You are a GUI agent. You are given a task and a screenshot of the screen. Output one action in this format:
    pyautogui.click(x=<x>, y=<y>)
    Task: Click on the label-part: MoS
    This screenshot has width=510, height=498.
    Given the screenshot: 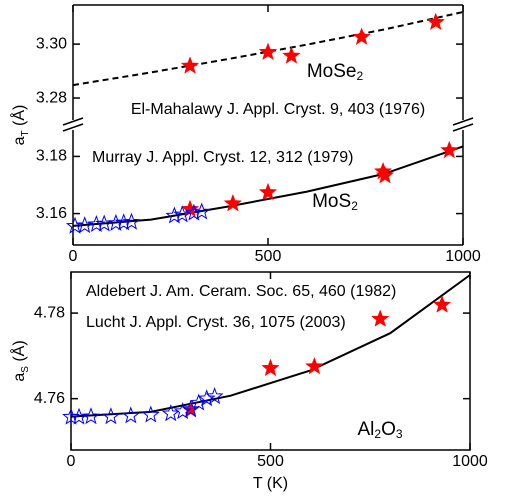 What is the action you would take?
    pyautogui.click(x=331, y=201)
    